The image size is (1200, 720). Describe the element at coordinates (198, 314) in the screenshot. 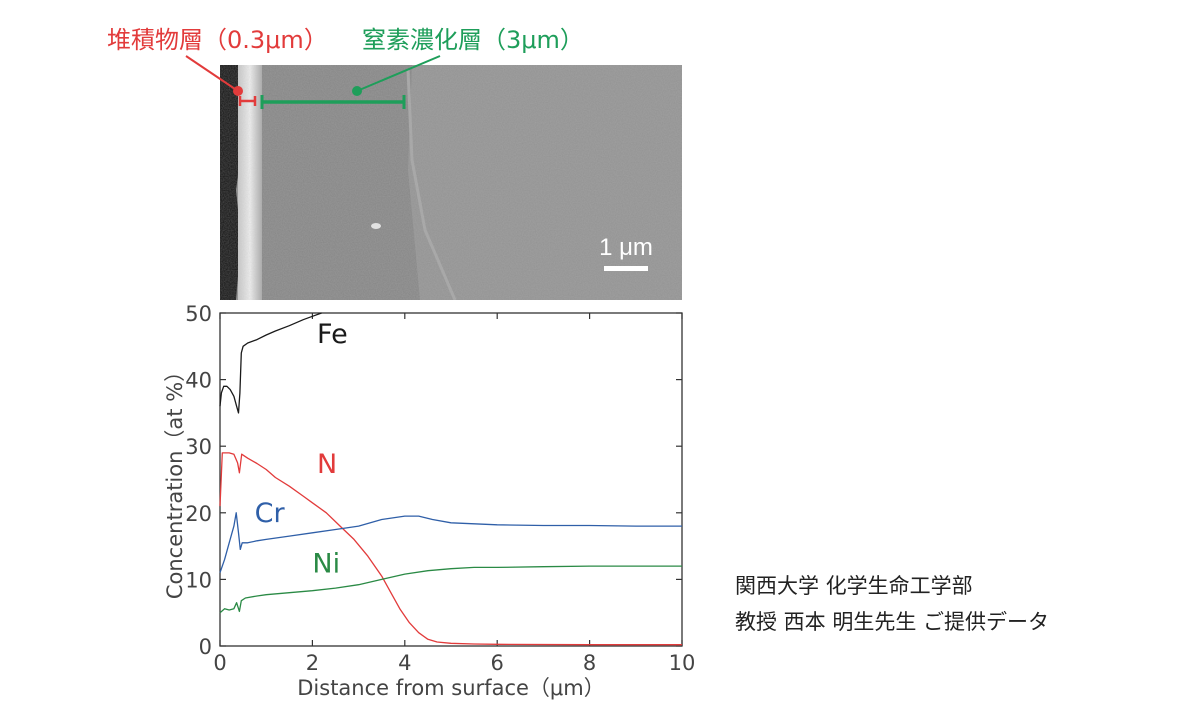

I see `y-tick-label-5: 50` at that location.